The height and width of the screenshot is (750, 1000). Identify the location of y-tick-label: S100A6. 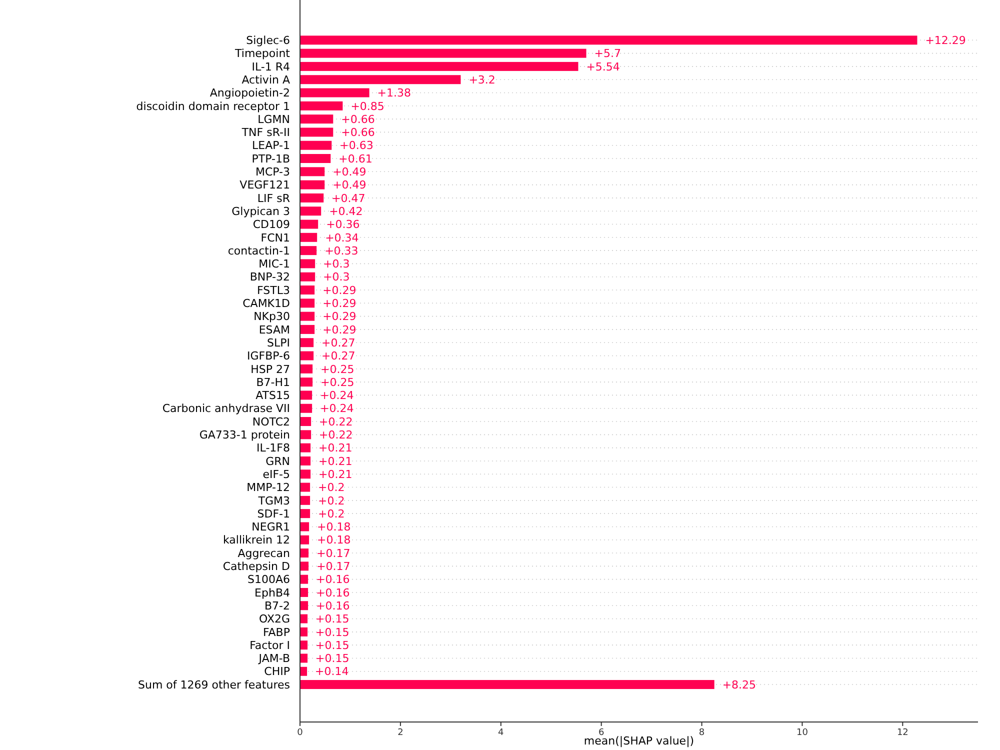
(268, 579).